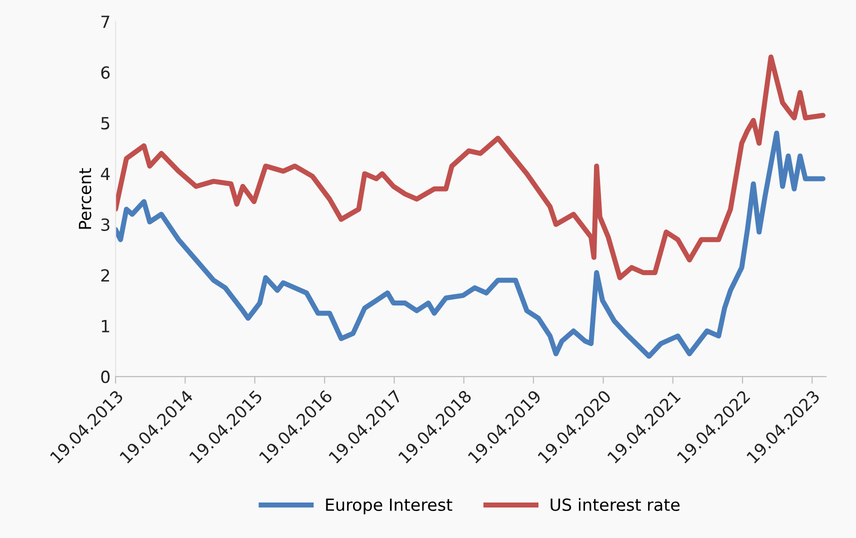 The image size is (856, 538). I want to click on y-tick-label: 5, so click(105, 123).